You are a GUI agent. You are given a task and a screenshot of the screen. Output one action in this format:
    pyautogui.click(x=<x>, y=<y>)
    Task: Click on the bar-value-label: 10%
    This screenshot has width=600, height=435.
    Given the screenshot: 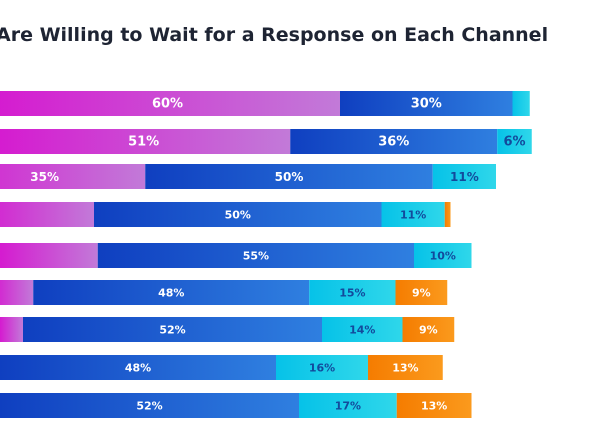 What is the action you would take?
    pyautogui.click(x=443, y=256)
    